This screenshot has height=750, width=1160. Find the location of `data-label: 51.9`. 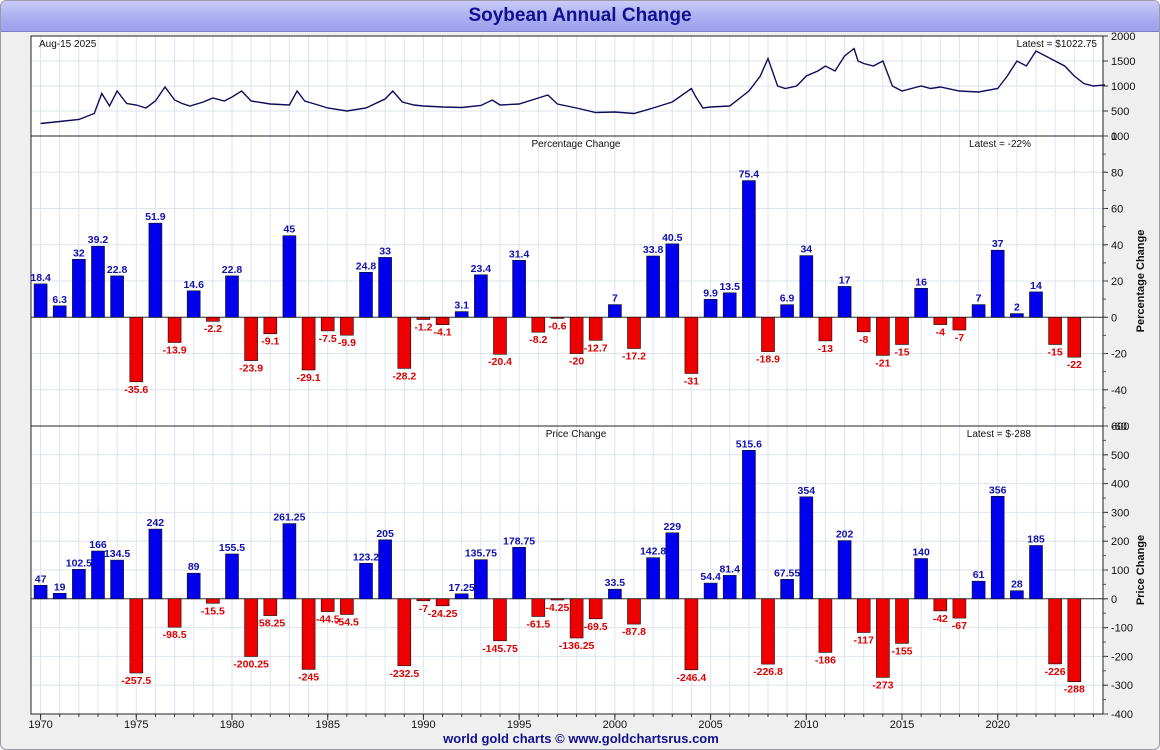

data-label: 51.9 is located at coordinates (155, 217).